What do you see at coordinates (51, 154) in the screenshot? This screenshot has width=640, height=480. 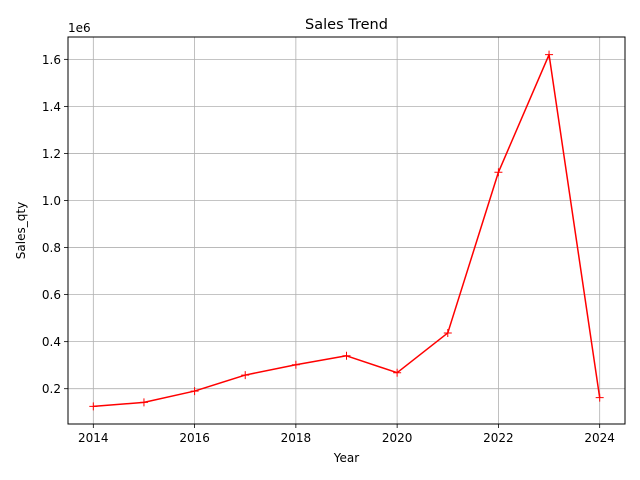 I see `y-tick-label: 1.2` at bounding box center [51, 154].